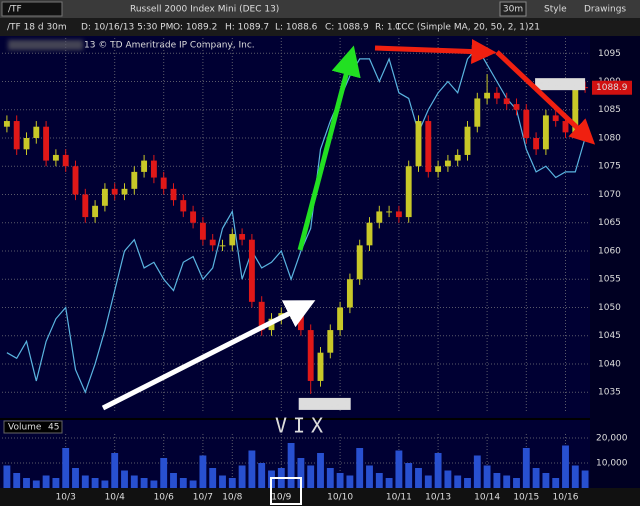 The height and width of the screenshot is (506, 640). What do you see at coordinates (66, 498) in the screenshot?
I see `x-tick-label: 10/3` at bounding box center [66, 498].